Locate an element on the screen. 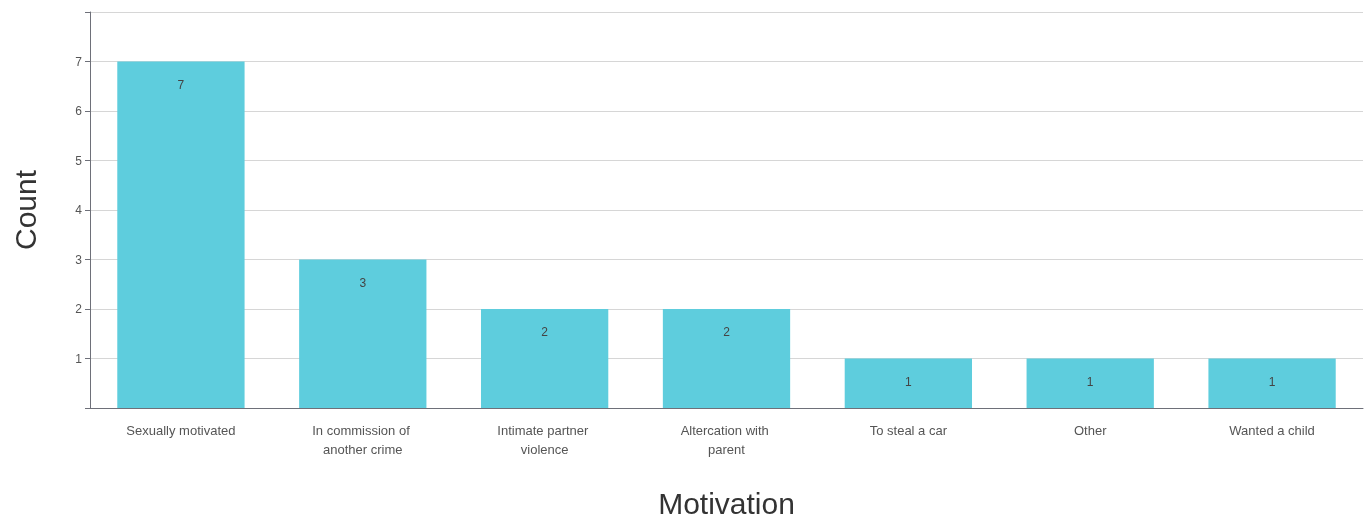  y-tick-label: 7 is located at coordinates (79, 61).